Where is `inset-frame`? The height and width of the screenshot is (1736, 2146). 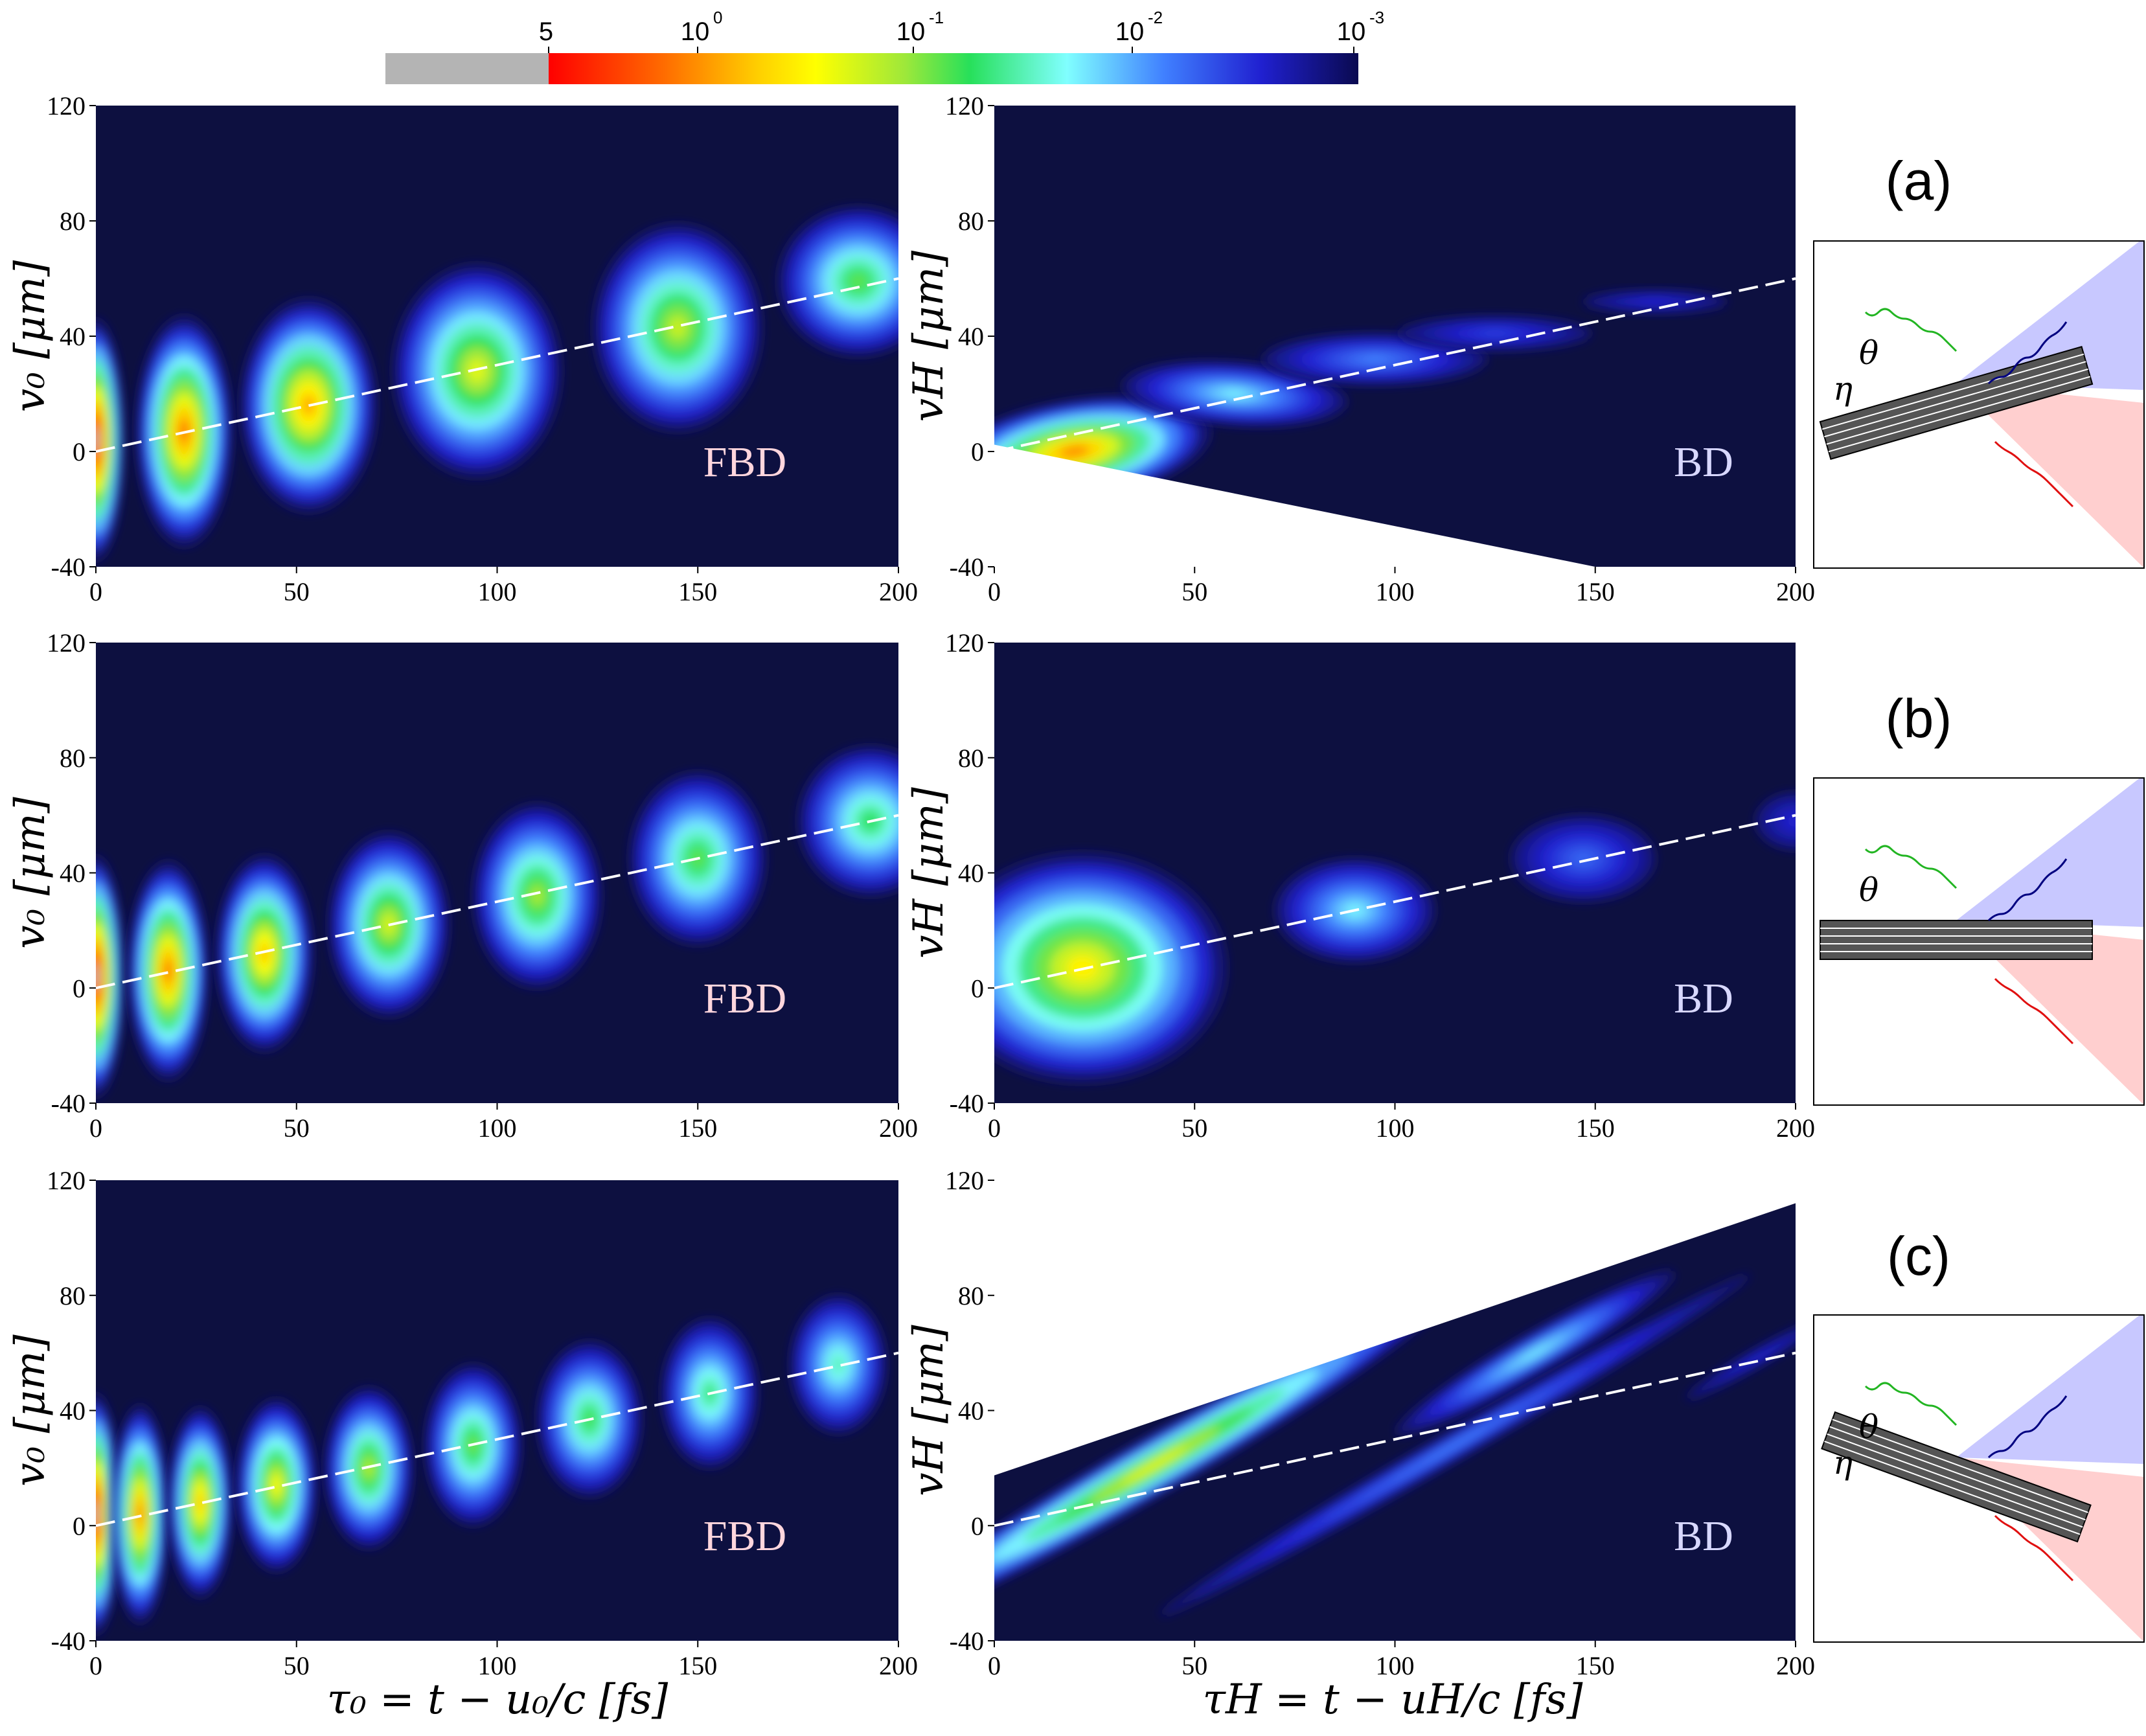
inset-frame is located at coordinates (1979, 1479).